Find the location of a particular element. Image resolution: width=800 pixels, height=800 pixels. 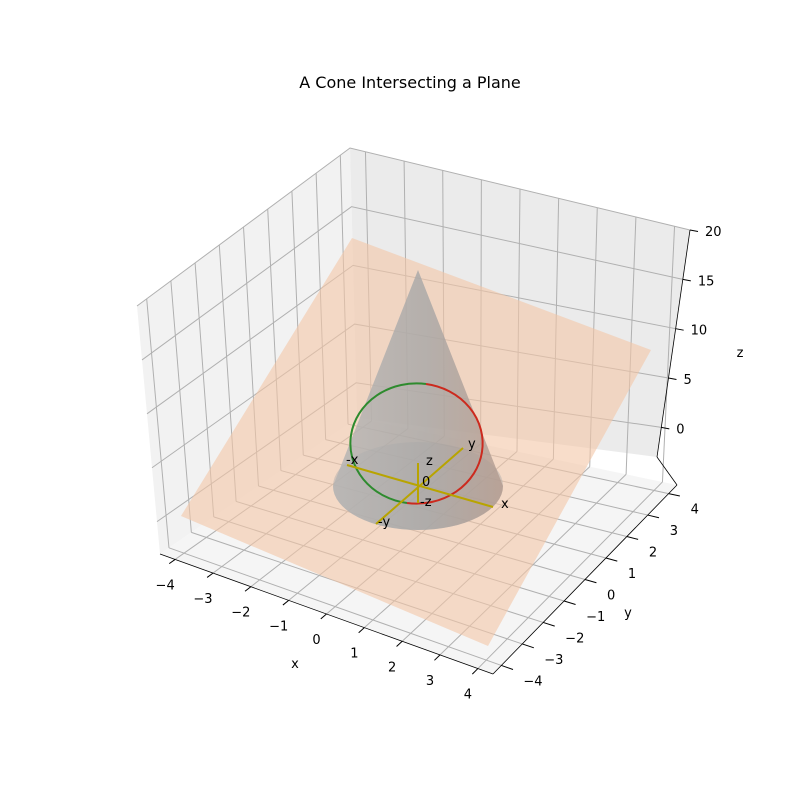

cone-surface is located at coordinates (418, 400).